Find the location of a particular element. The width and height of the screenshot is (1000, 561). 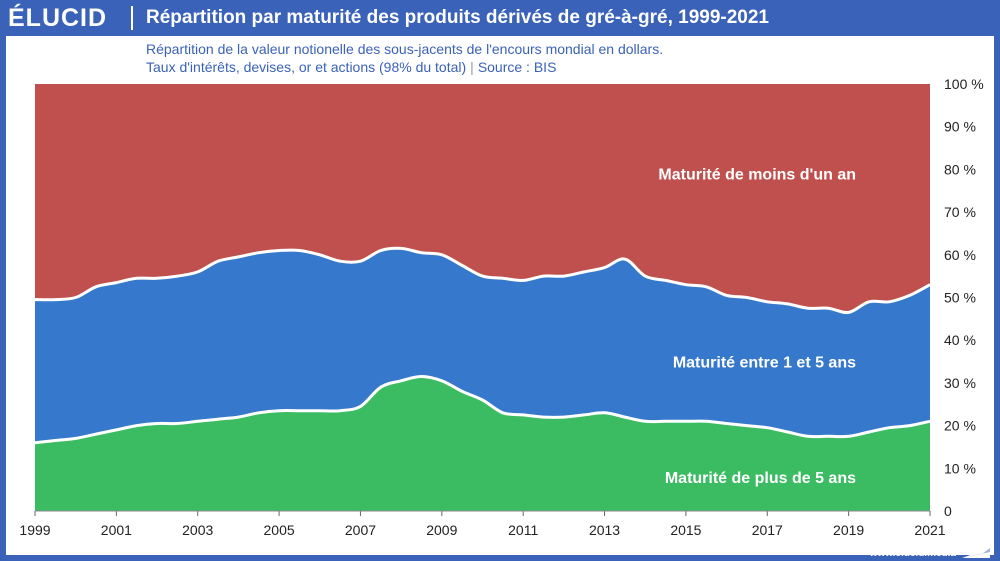

y-tick-label: 0 is located at coordinates (948, 511).